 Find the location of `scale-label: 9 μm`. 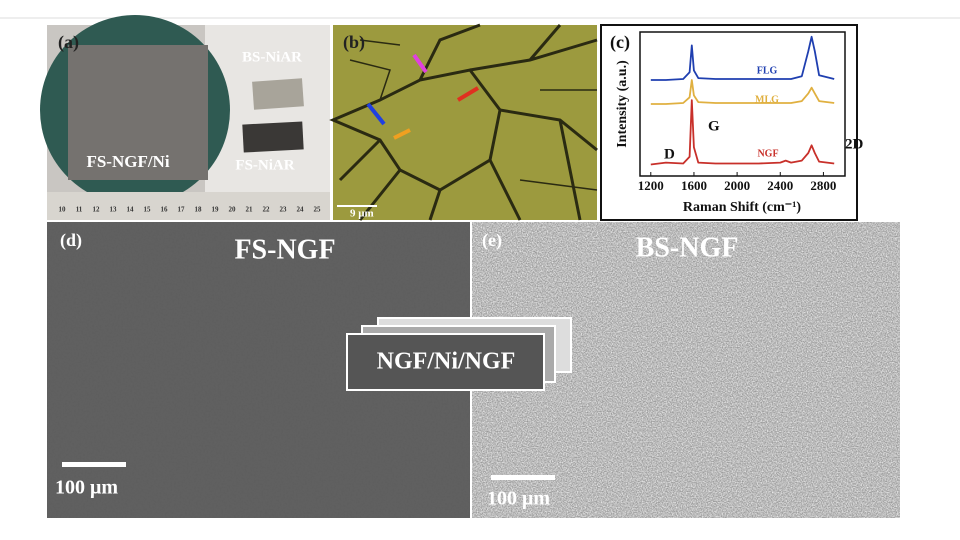

scale-label: 9 μm is located at coordinates (362, 214).